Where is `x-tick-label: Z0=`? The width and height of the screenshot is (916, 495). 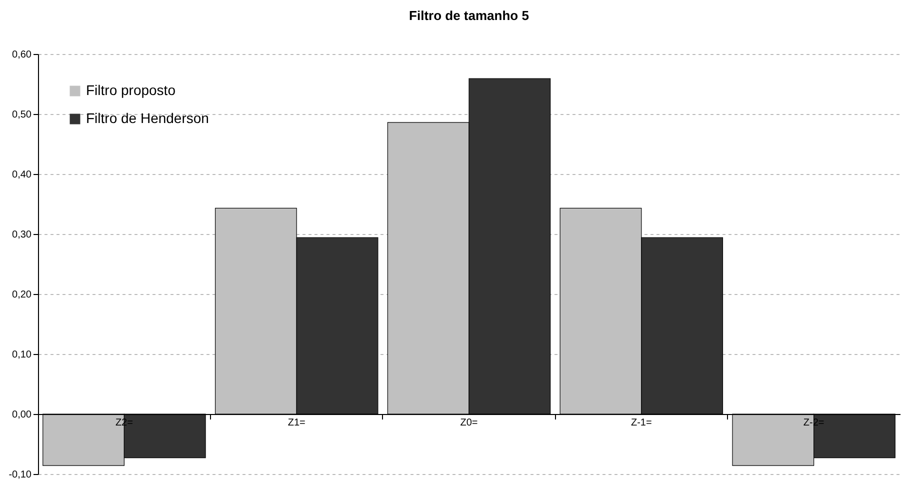 x-tick-label: Z0= is located at coordinates (469, 423).